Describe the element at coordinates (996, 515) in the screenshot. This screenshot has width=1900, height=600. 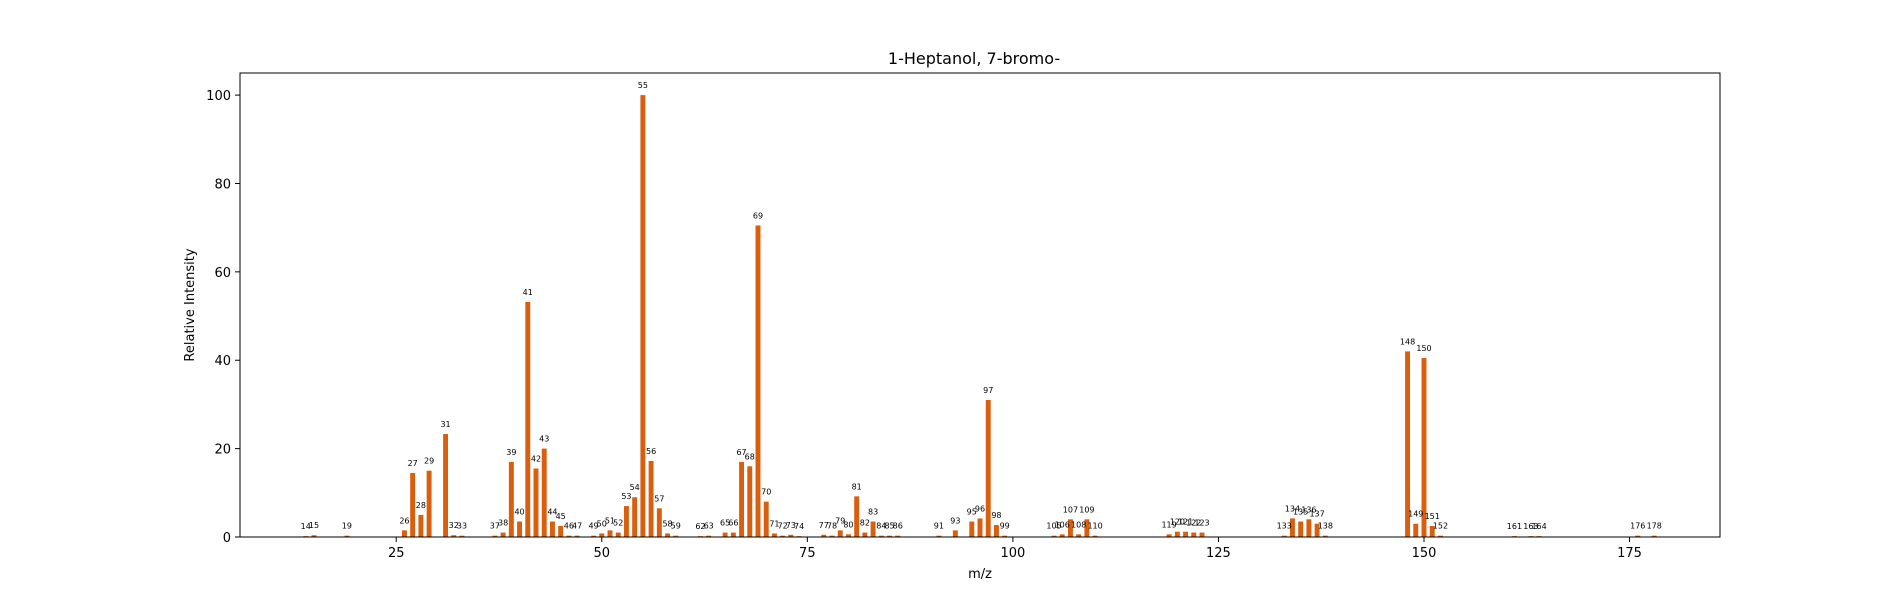
I see `bar-label-mz-98: 98` at that location.